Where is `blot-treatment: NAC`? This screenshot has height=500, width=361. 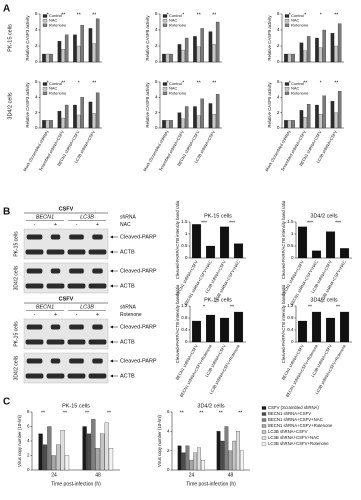
blot-treatment: NAC is located at coordinates (125, 225).